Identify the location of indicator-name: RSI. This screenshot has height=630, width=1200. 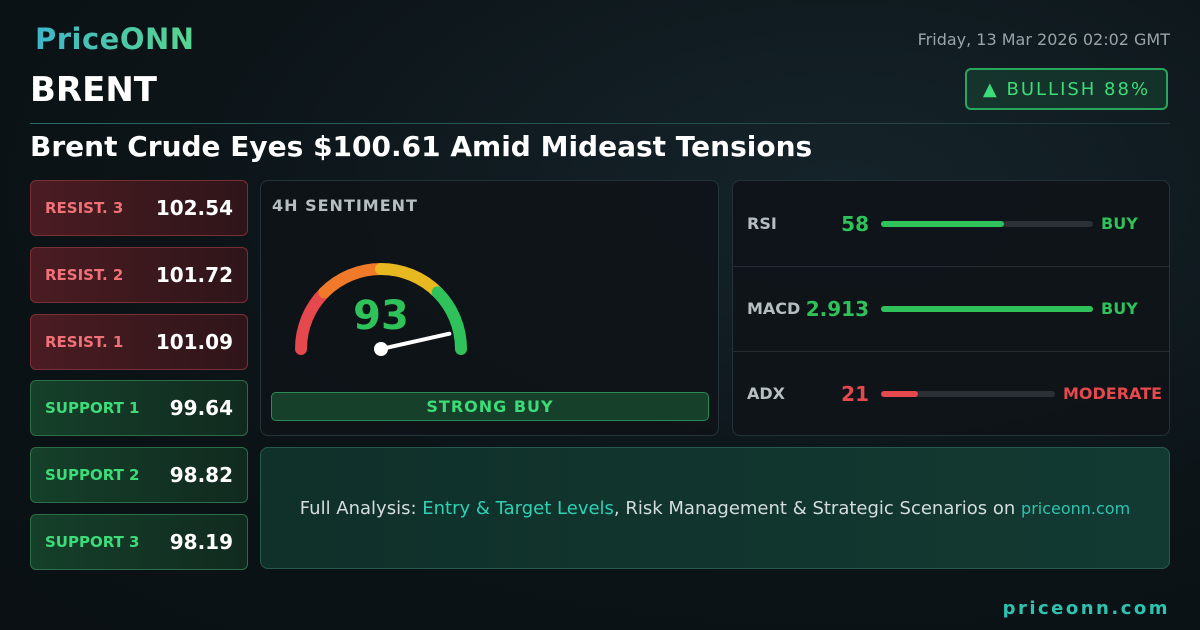
(762, 223).